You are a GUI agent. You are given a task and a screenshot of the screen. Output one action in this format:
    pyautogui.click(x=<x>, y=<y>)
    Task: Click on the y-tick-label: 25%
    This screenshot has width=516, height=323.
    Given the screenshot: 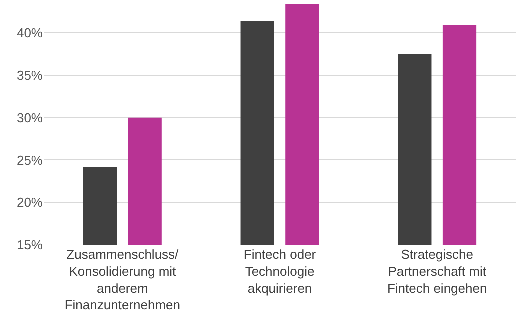 What is the action you would take?
    pyautogui.click(x=30, y=160)
    